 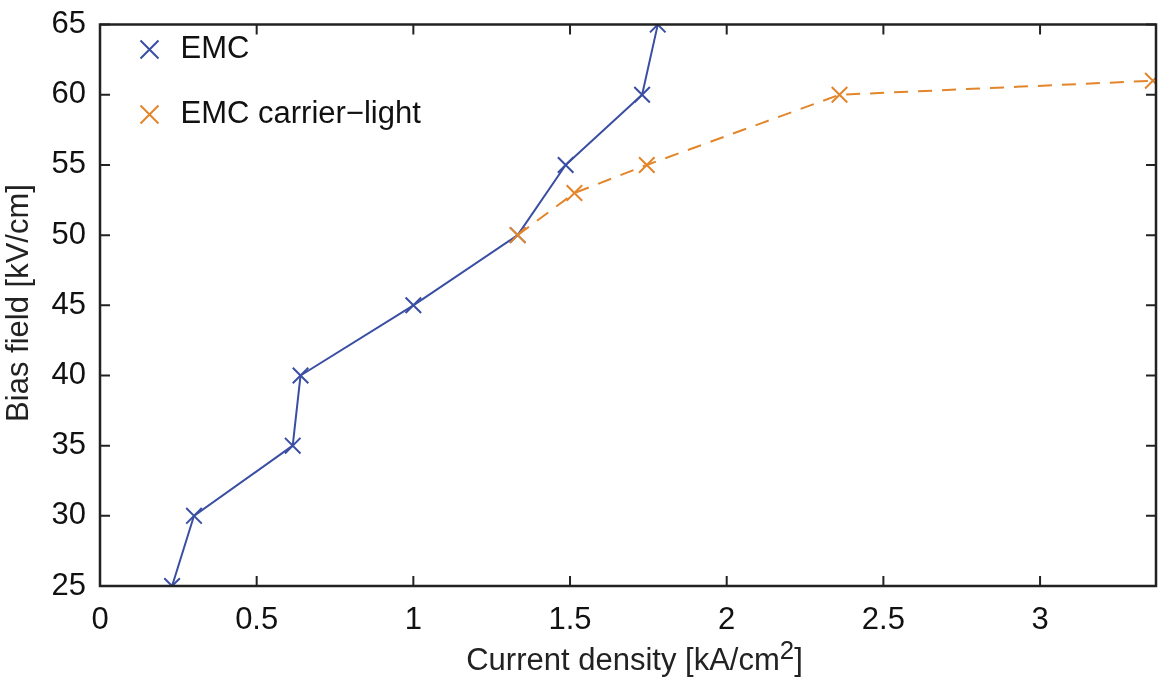 I want to click on y-tick-label: 35, so click(x=68, y=444).